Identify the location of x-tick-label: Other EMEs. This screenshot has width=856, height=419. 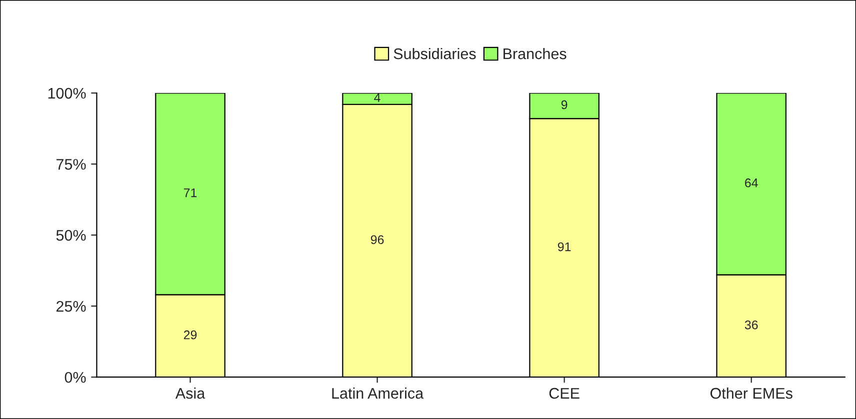
(751, 393).